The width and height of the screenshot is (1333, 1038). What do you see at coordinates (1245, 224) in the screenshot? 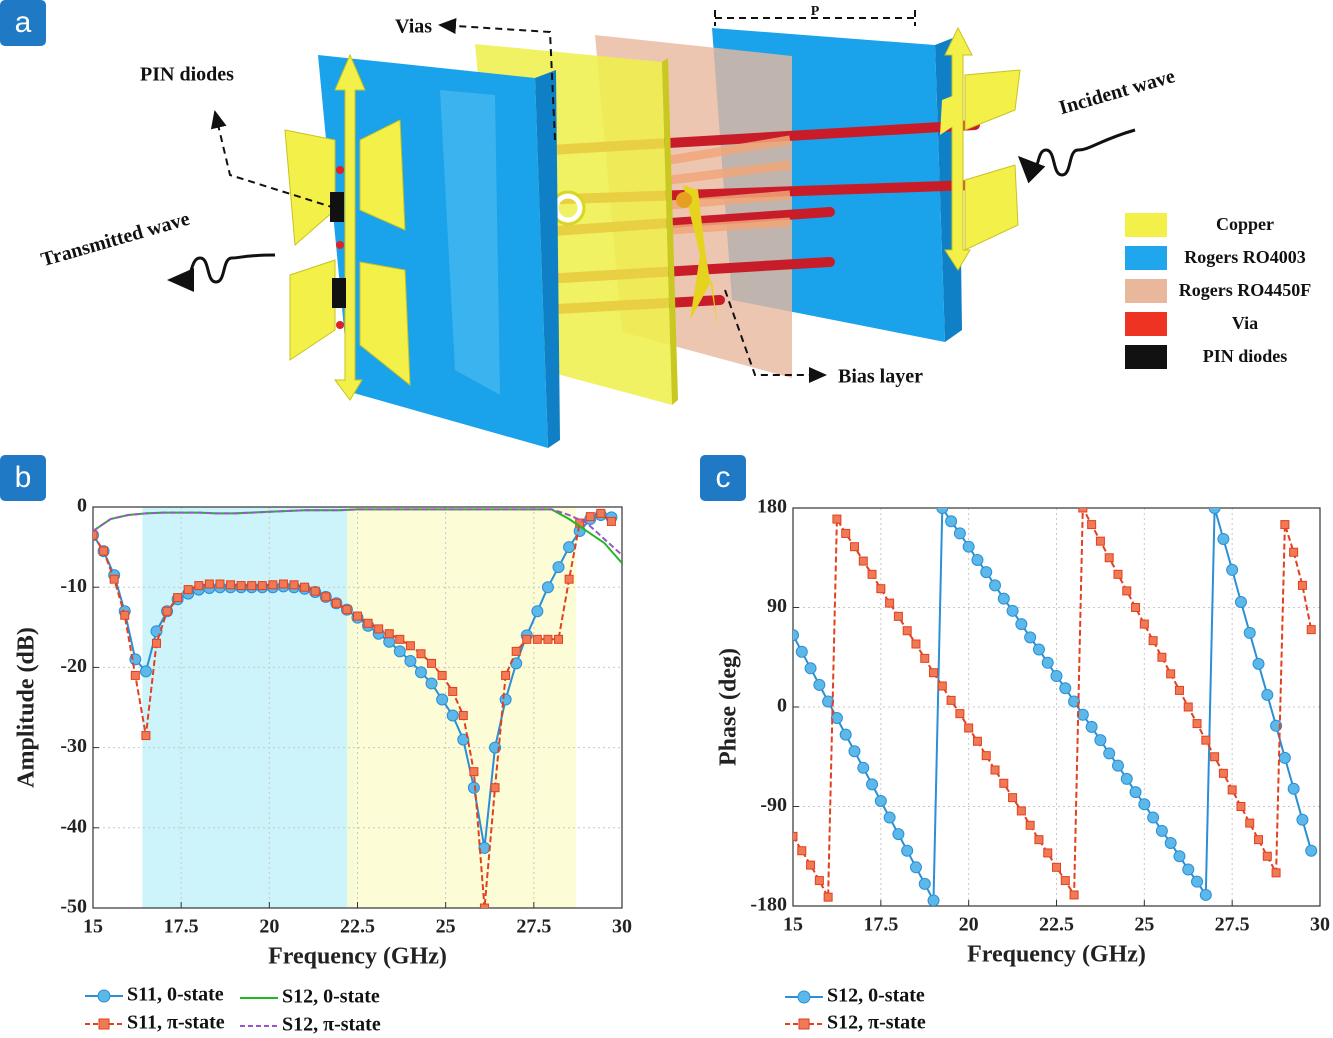
I see `legend-label: Copper` at bounding box center [1245, 224].